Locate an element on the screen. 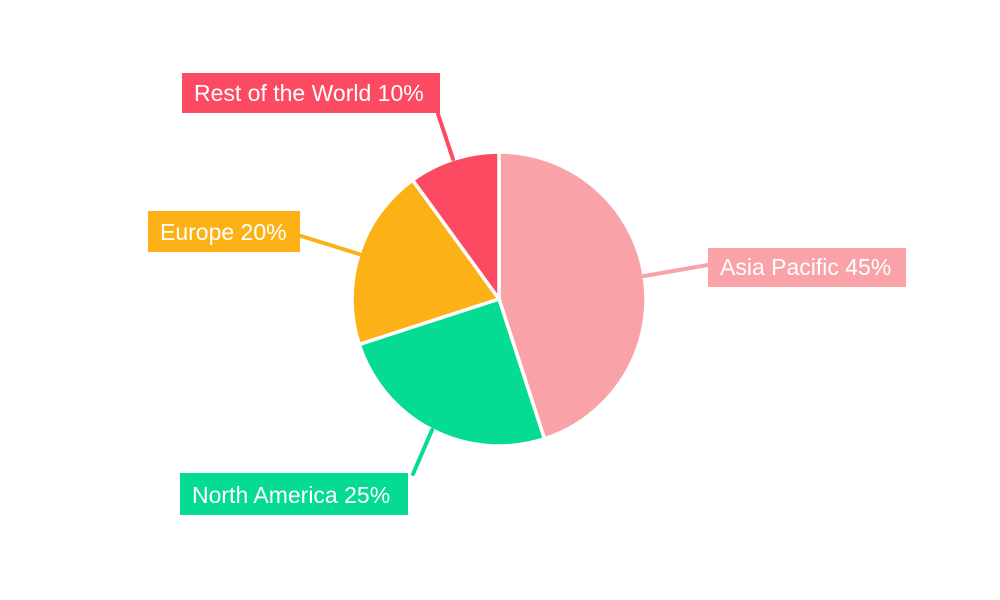  asia-pacific-label-text: Asia Pacific 45% is located at coordinates (805, 267).